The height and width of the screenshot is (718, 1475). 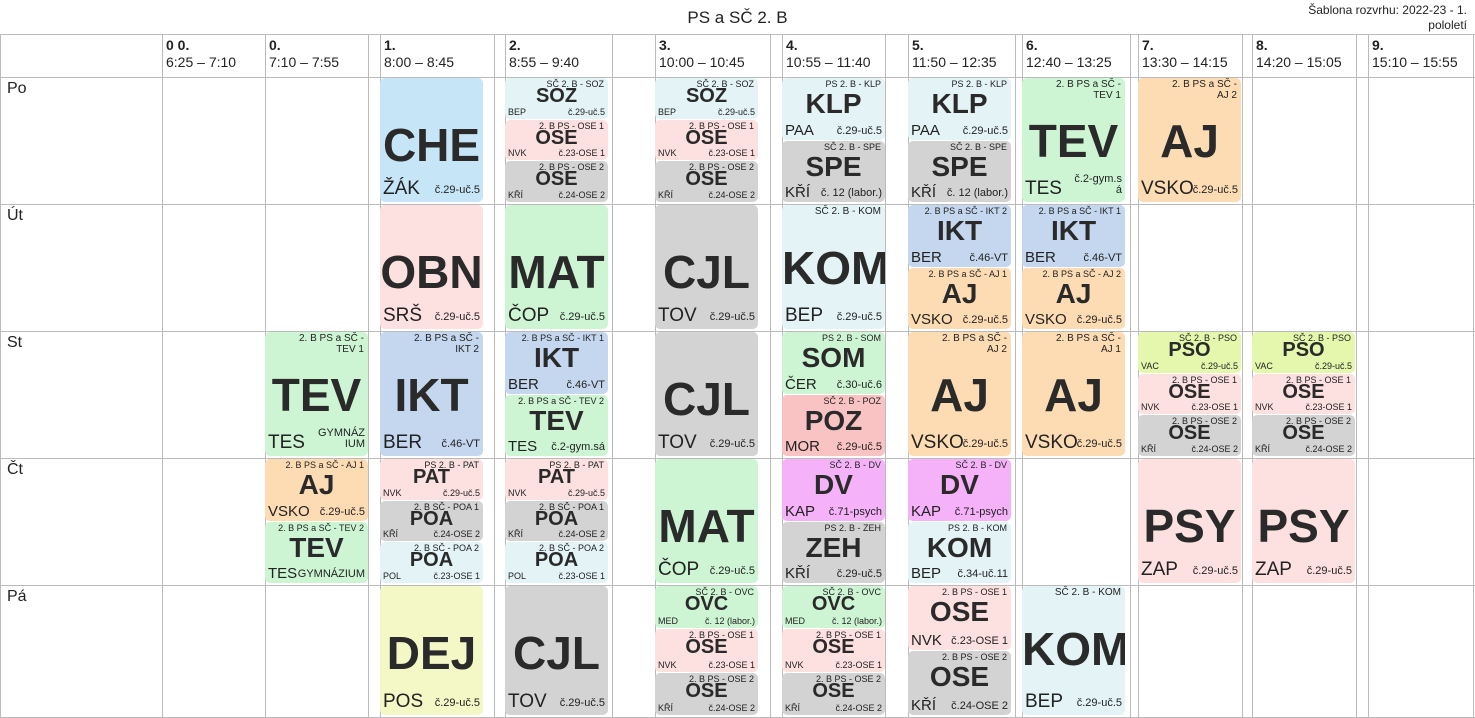 I want to click on lesson-group: 2. B PS a SČ - TEV 2, so click(x=561, y=400).